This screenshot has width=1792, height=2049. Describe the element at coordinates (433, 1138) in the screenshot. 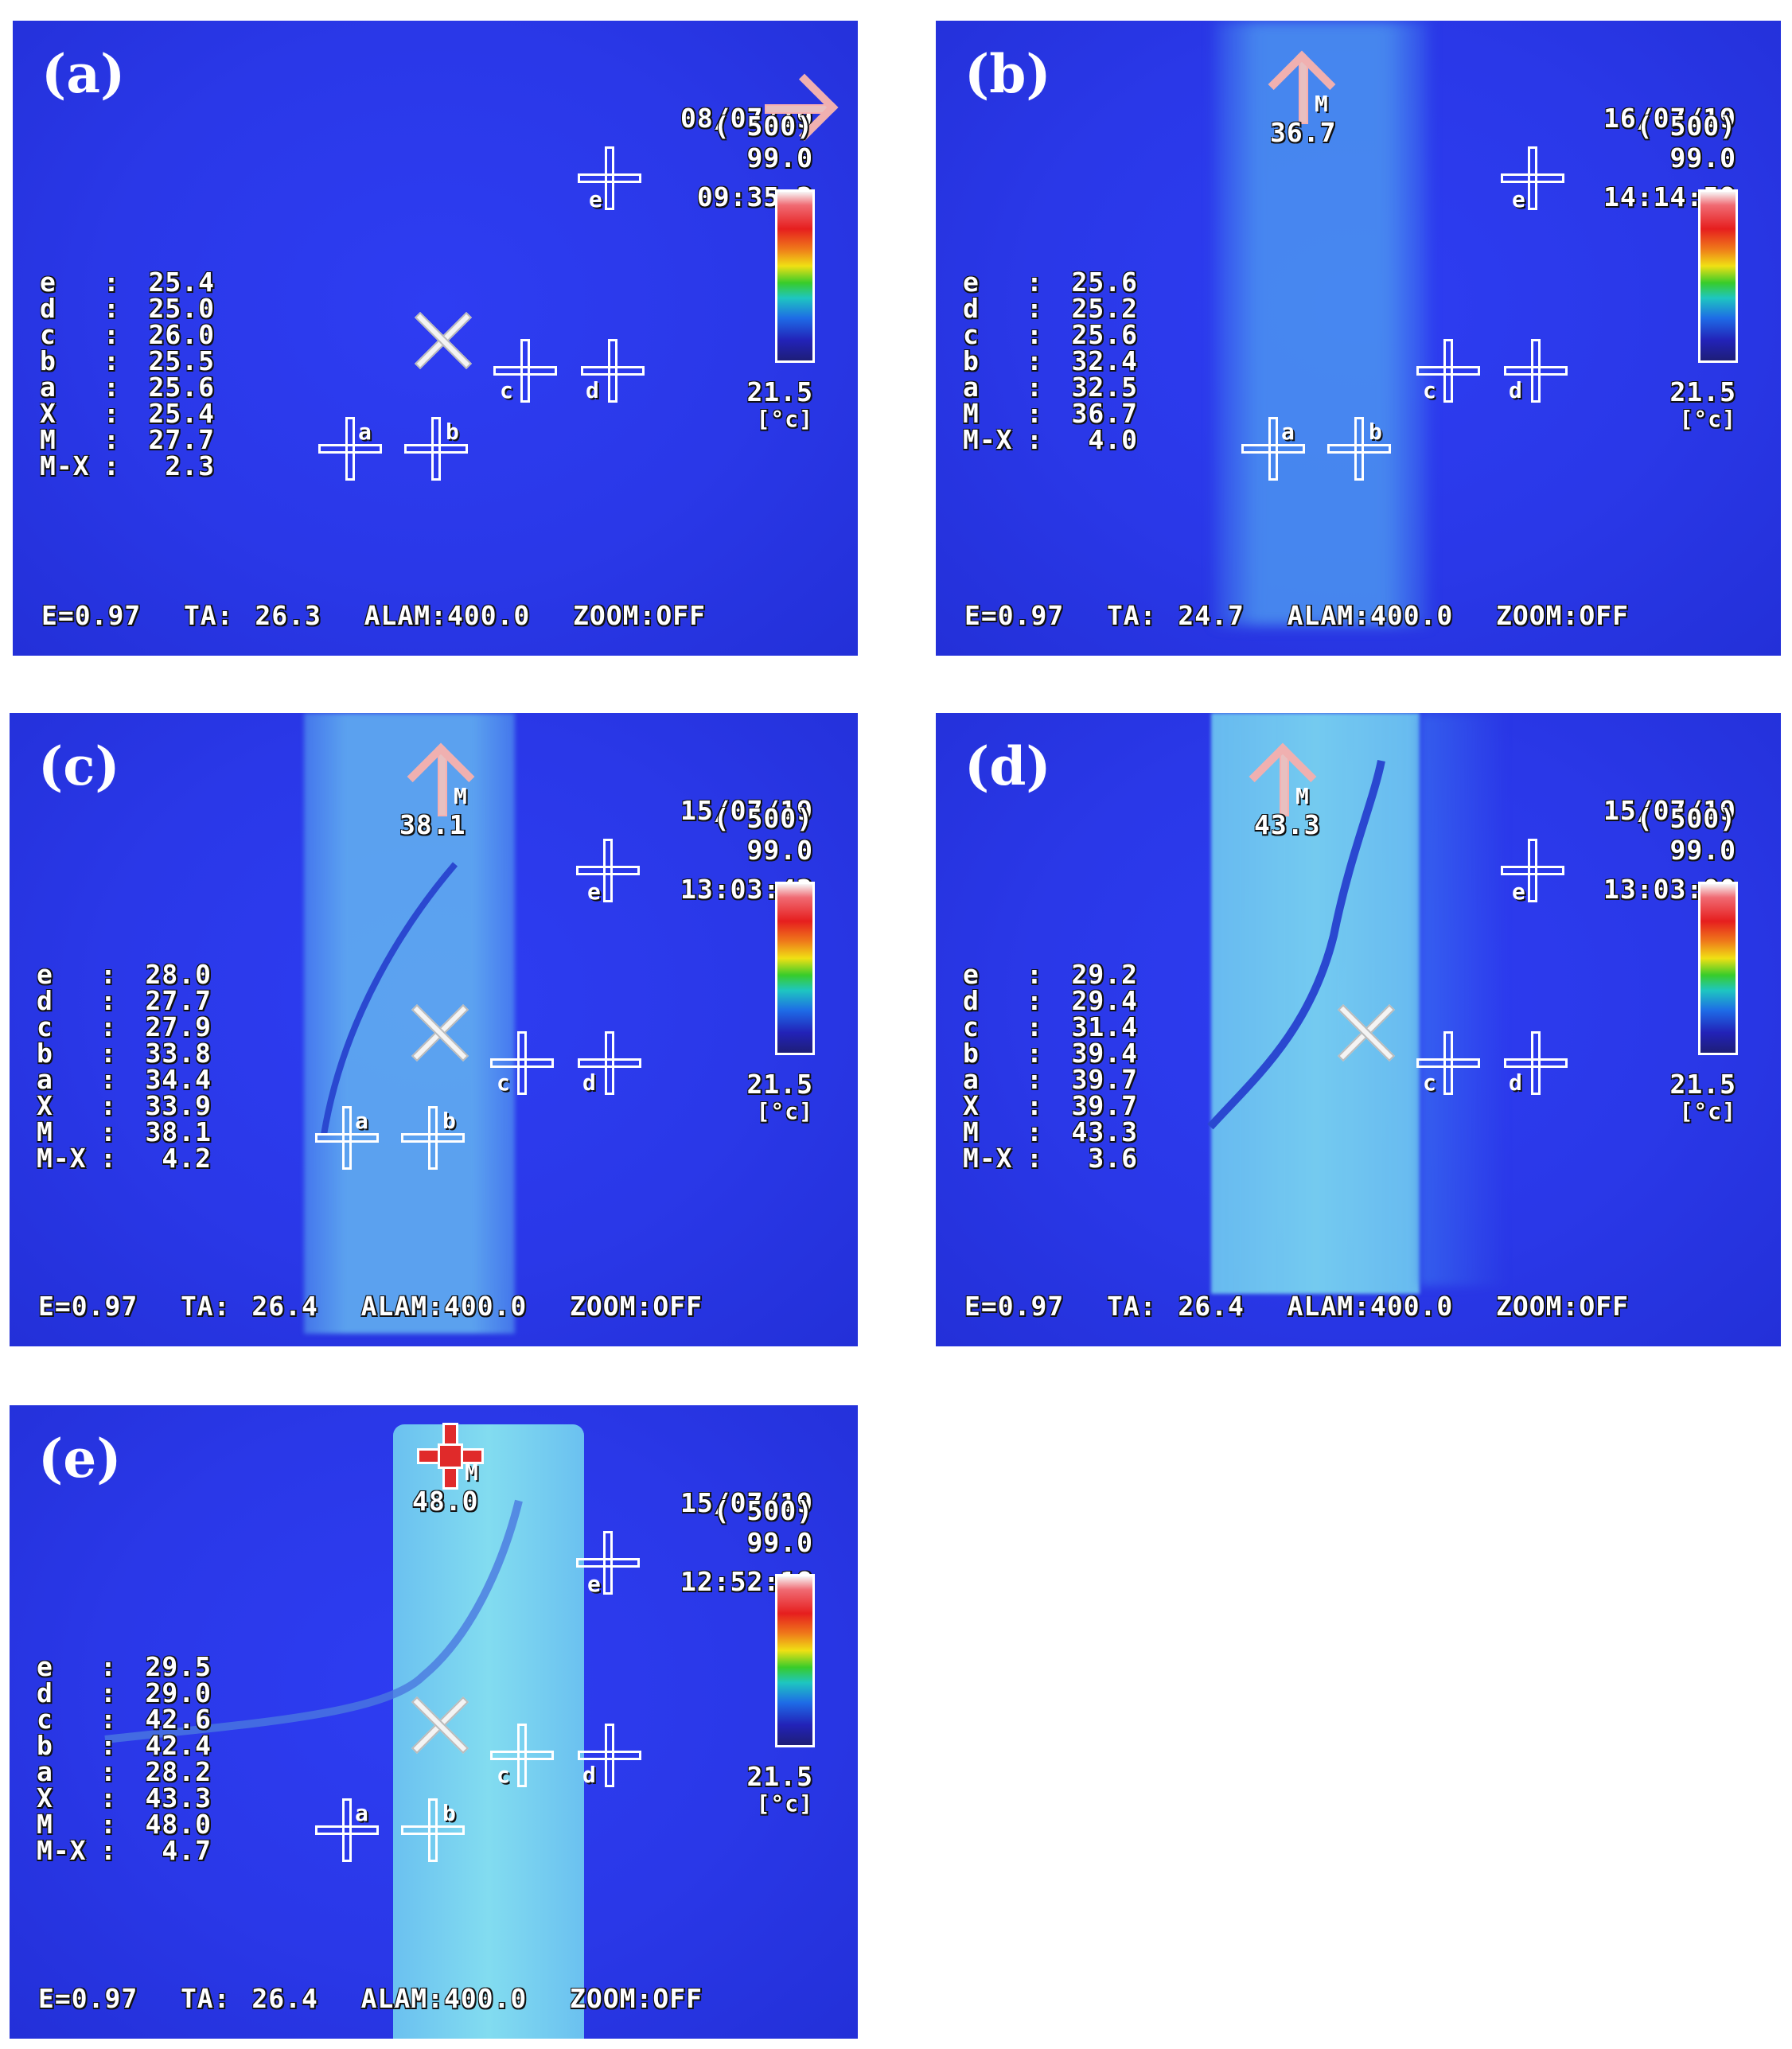

I see `crosshair-b-icon: b` at that location.